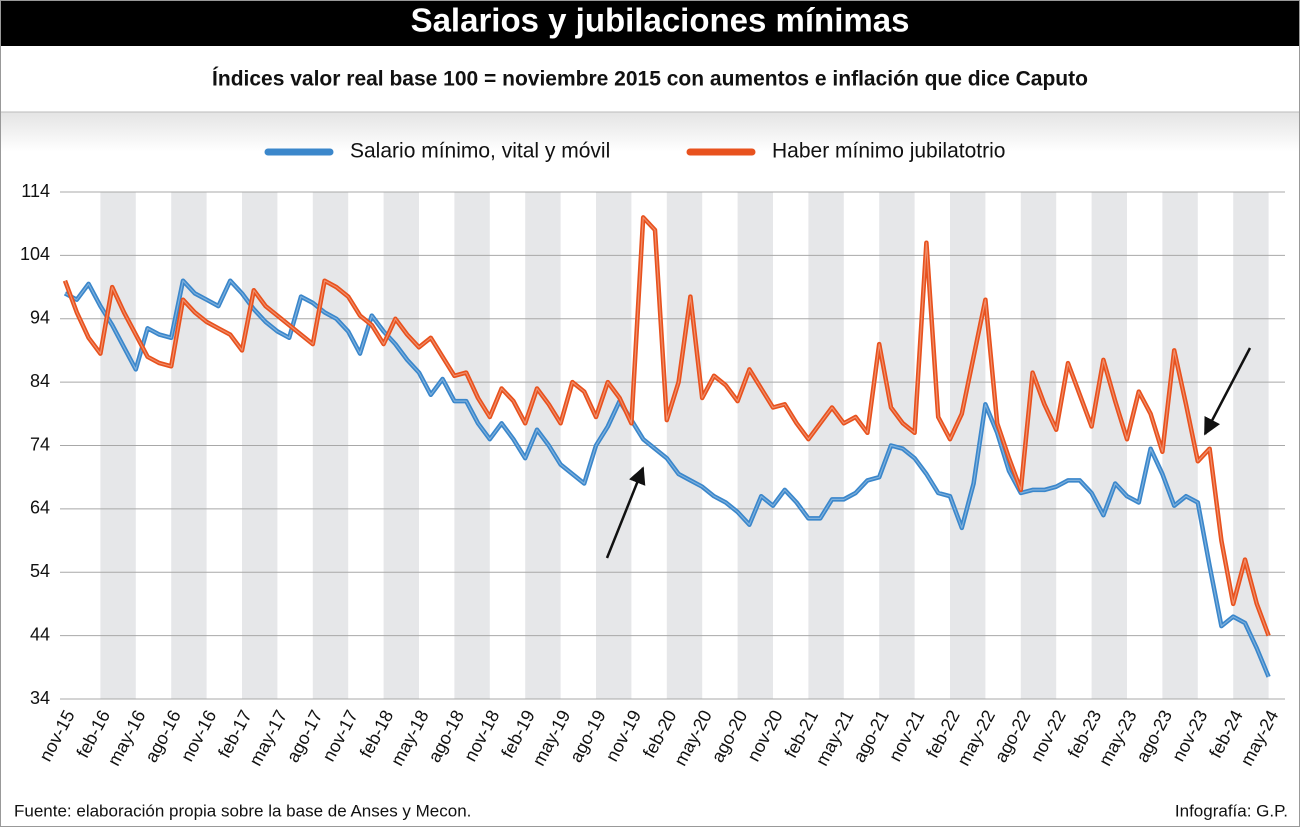 Image resolution: width=1300 pixels, height=832 pixels. What do you see at coordinates (480, 151) in the screenshot?
I see `legend-label: Salario mínimo, vital y móvil` at bounding box center [480, 151].